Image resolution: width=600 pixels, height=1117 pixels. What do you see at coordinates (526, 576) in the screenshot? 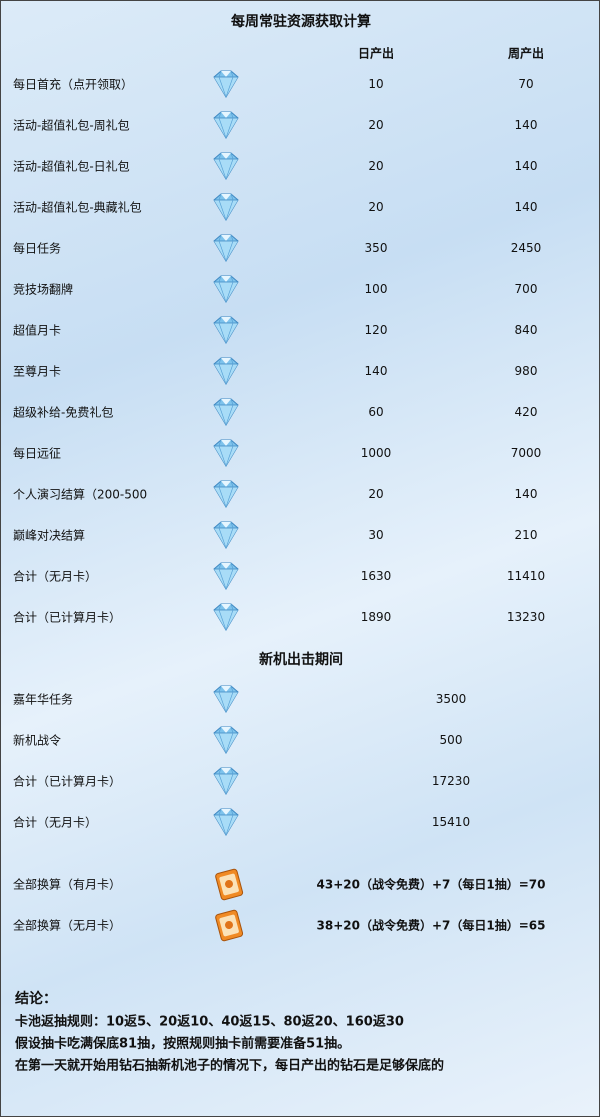
I see `weekly-value: 11410` at bounding box center [526, 576].